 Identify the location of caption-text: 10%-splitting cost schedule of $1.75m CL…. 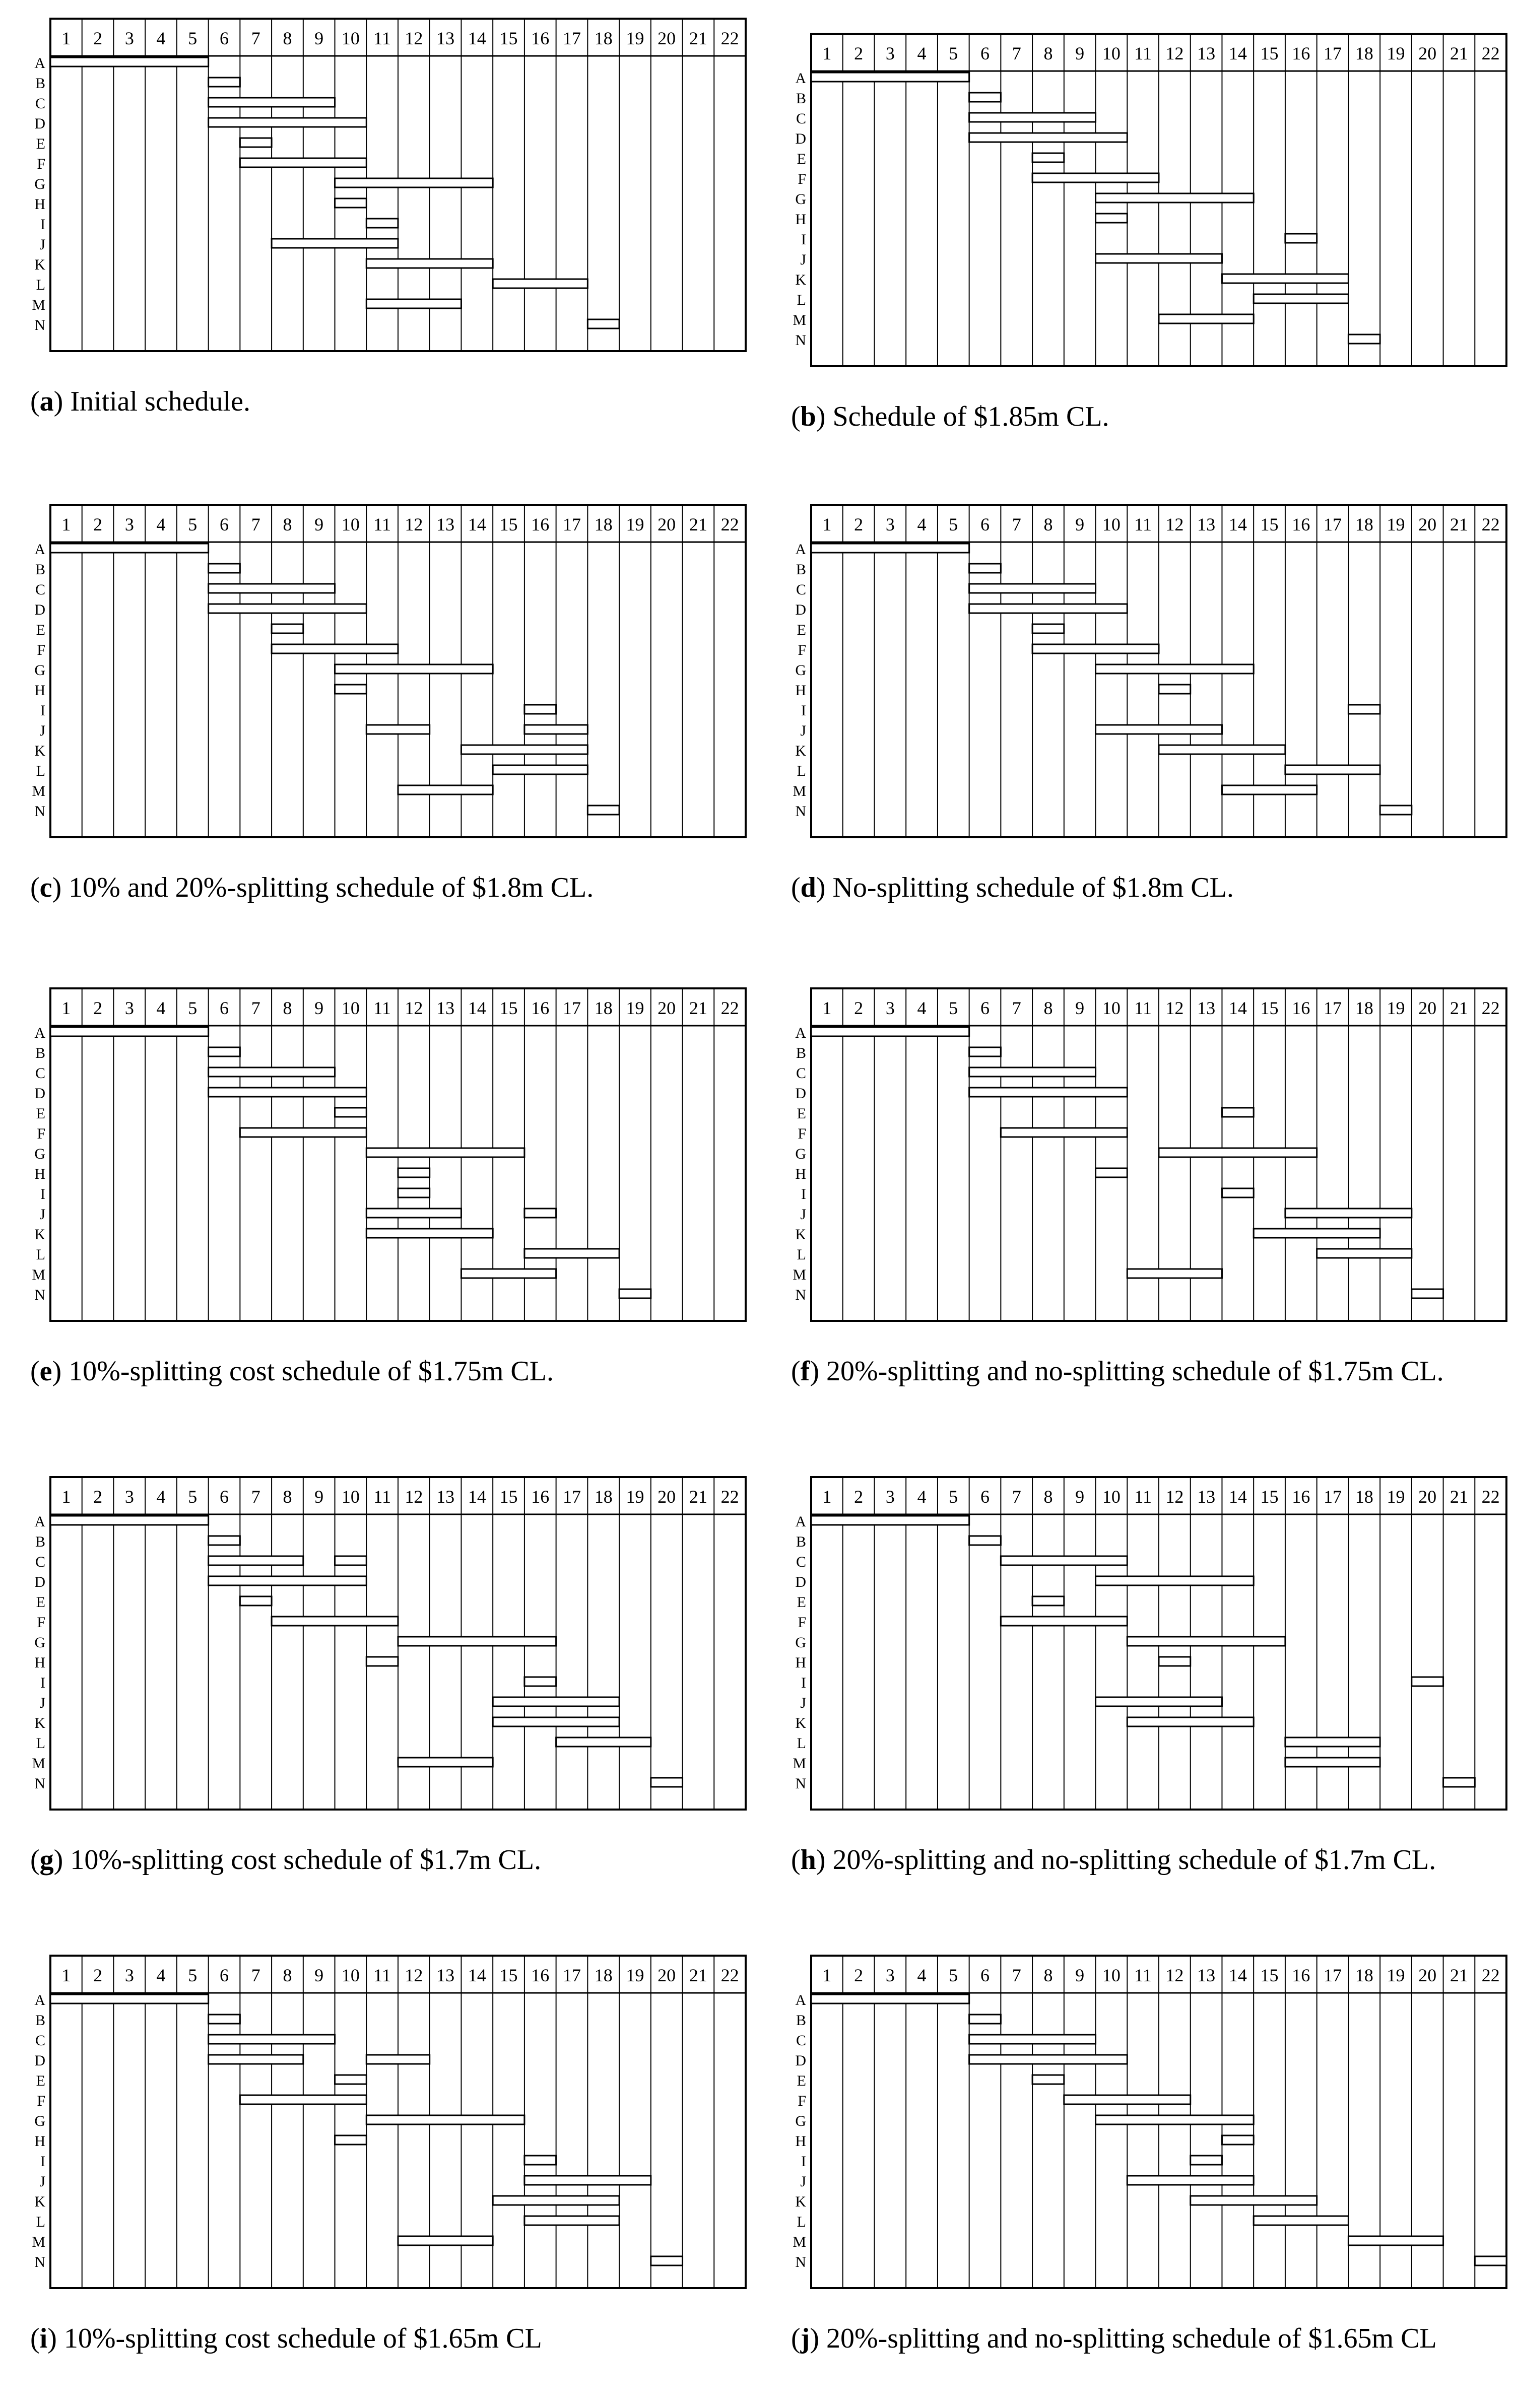
(311, 1371).